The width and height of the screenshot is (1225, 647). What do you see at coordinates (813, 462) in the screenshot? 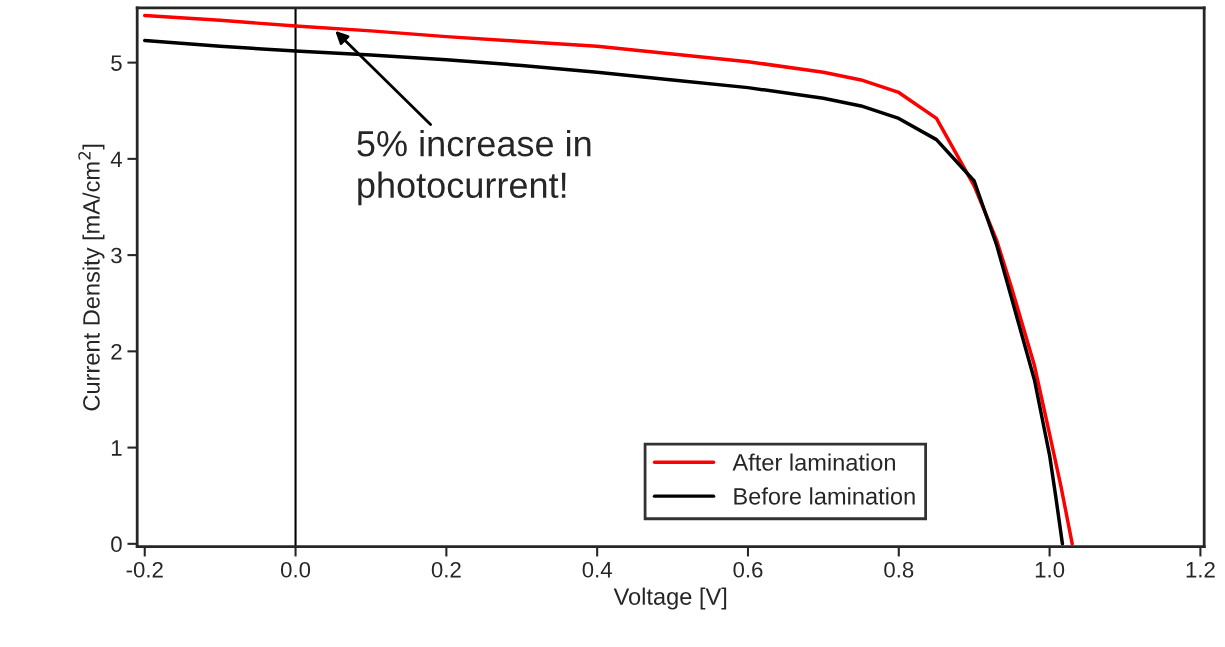
I see `legend-label: After lamination` at bounding box center [813, 462].